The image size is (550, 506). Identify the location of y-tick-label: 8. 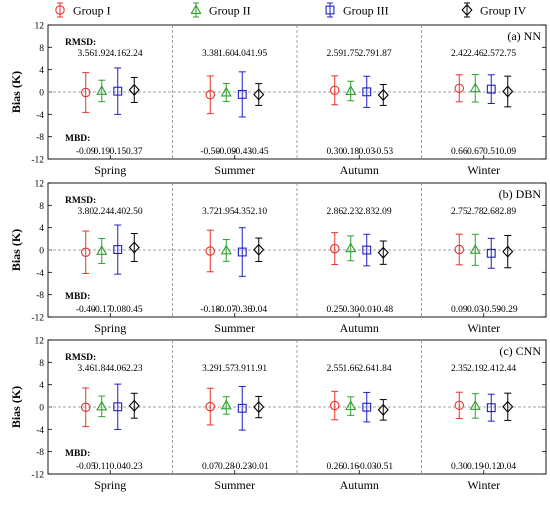
(41, 207).